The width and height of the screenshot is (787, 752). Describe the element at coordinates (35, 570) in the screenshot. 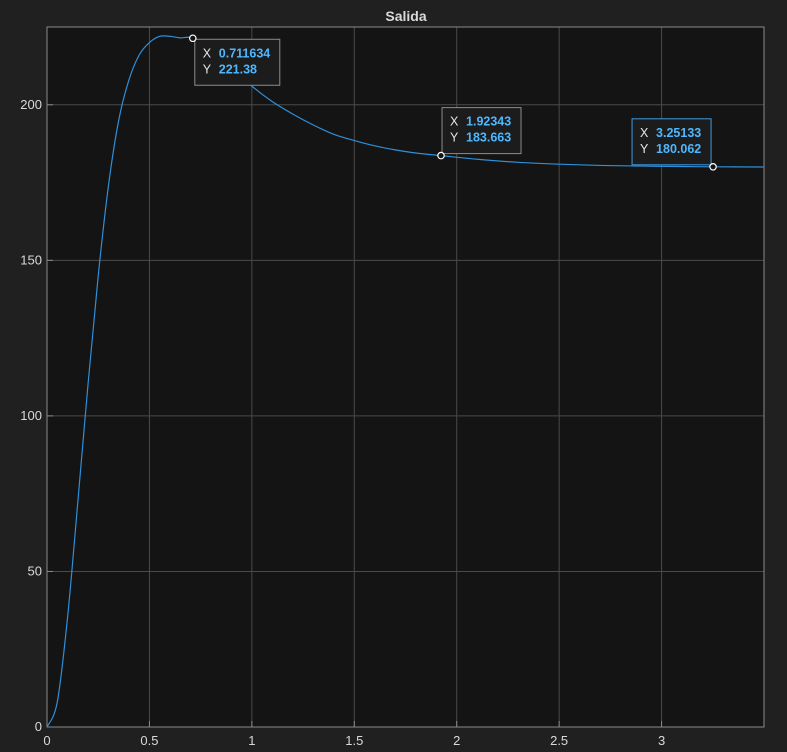

I see `y-tick-label: 50` at that location.